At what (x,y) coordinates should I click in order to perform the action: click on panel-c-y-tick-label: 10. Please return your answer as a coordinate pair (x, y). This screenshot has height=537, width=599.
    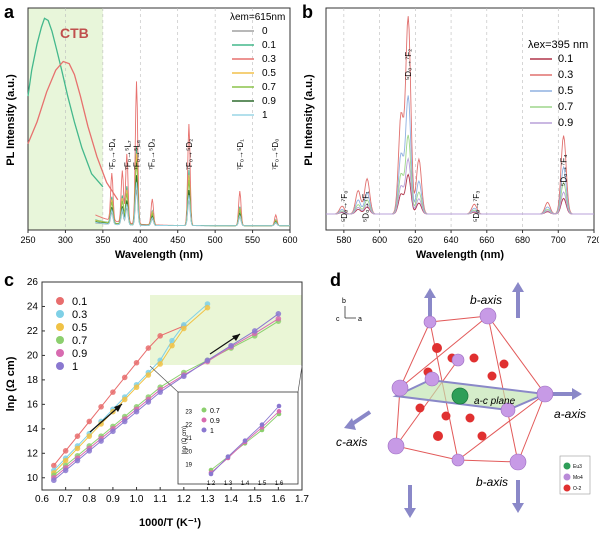
    Looking at the image, I should click on (33, 478).